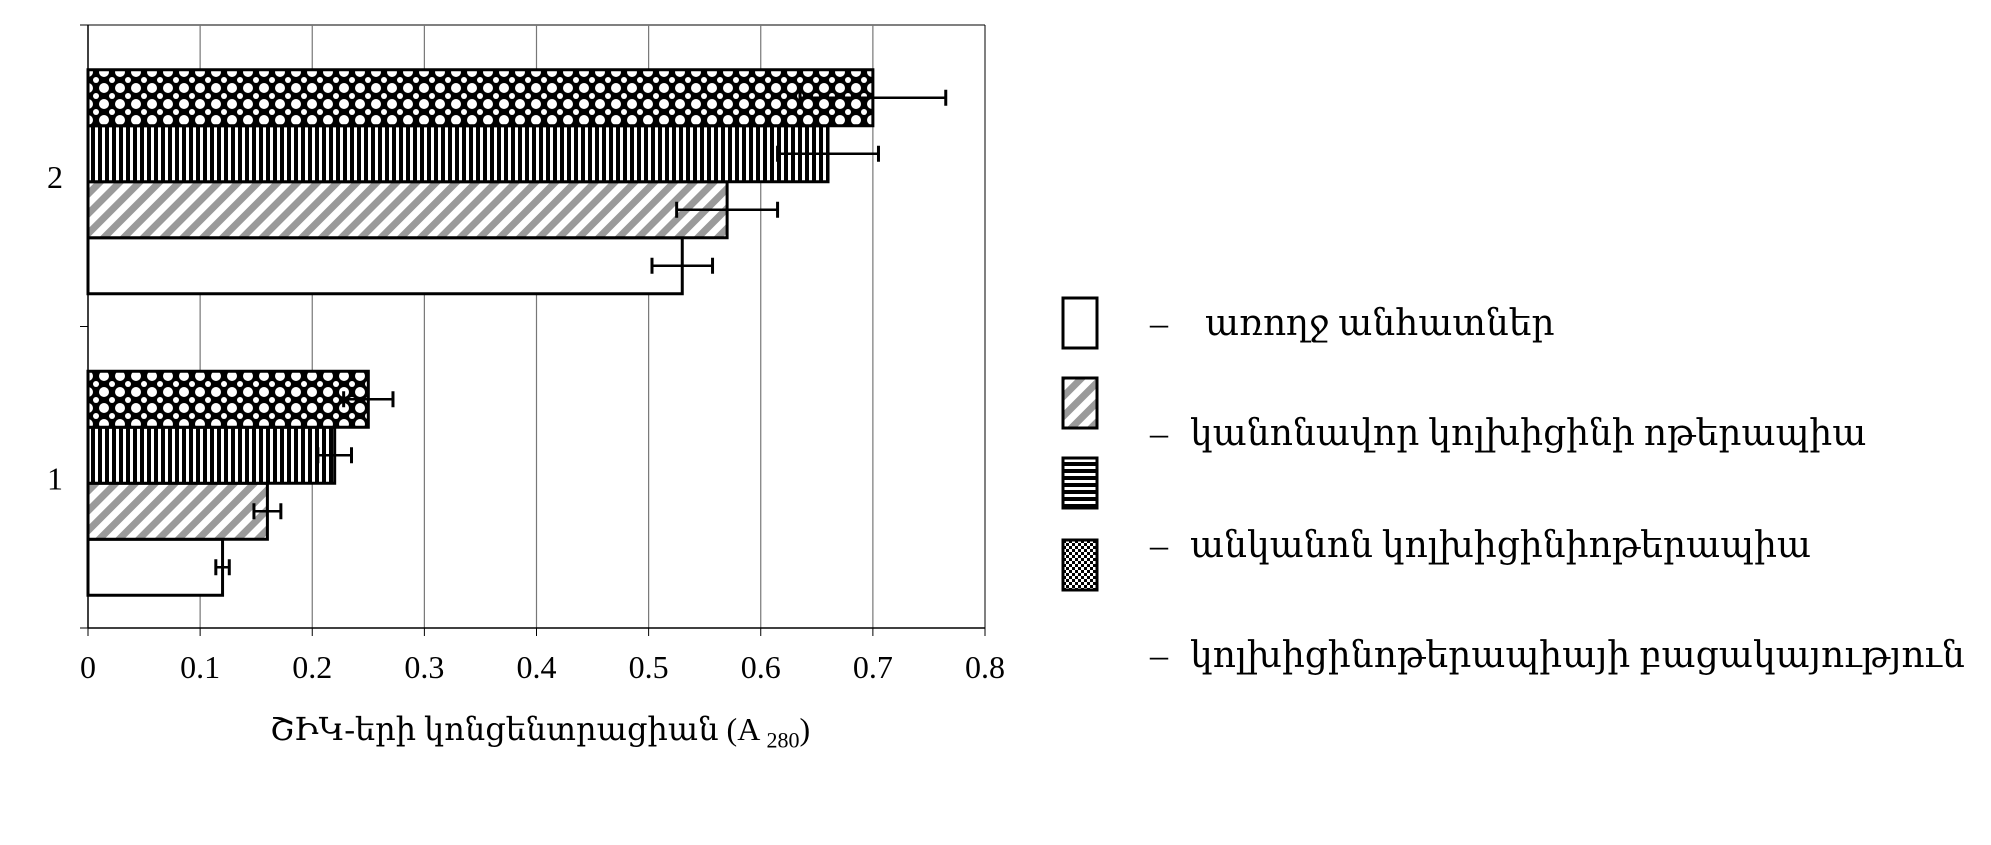 The height and width of the screenshot is (845, 1991). What do you see at coordinates (88, 667) in the screenshot?
I see `x-tick-label: 0` at bounding box center [88, 667].